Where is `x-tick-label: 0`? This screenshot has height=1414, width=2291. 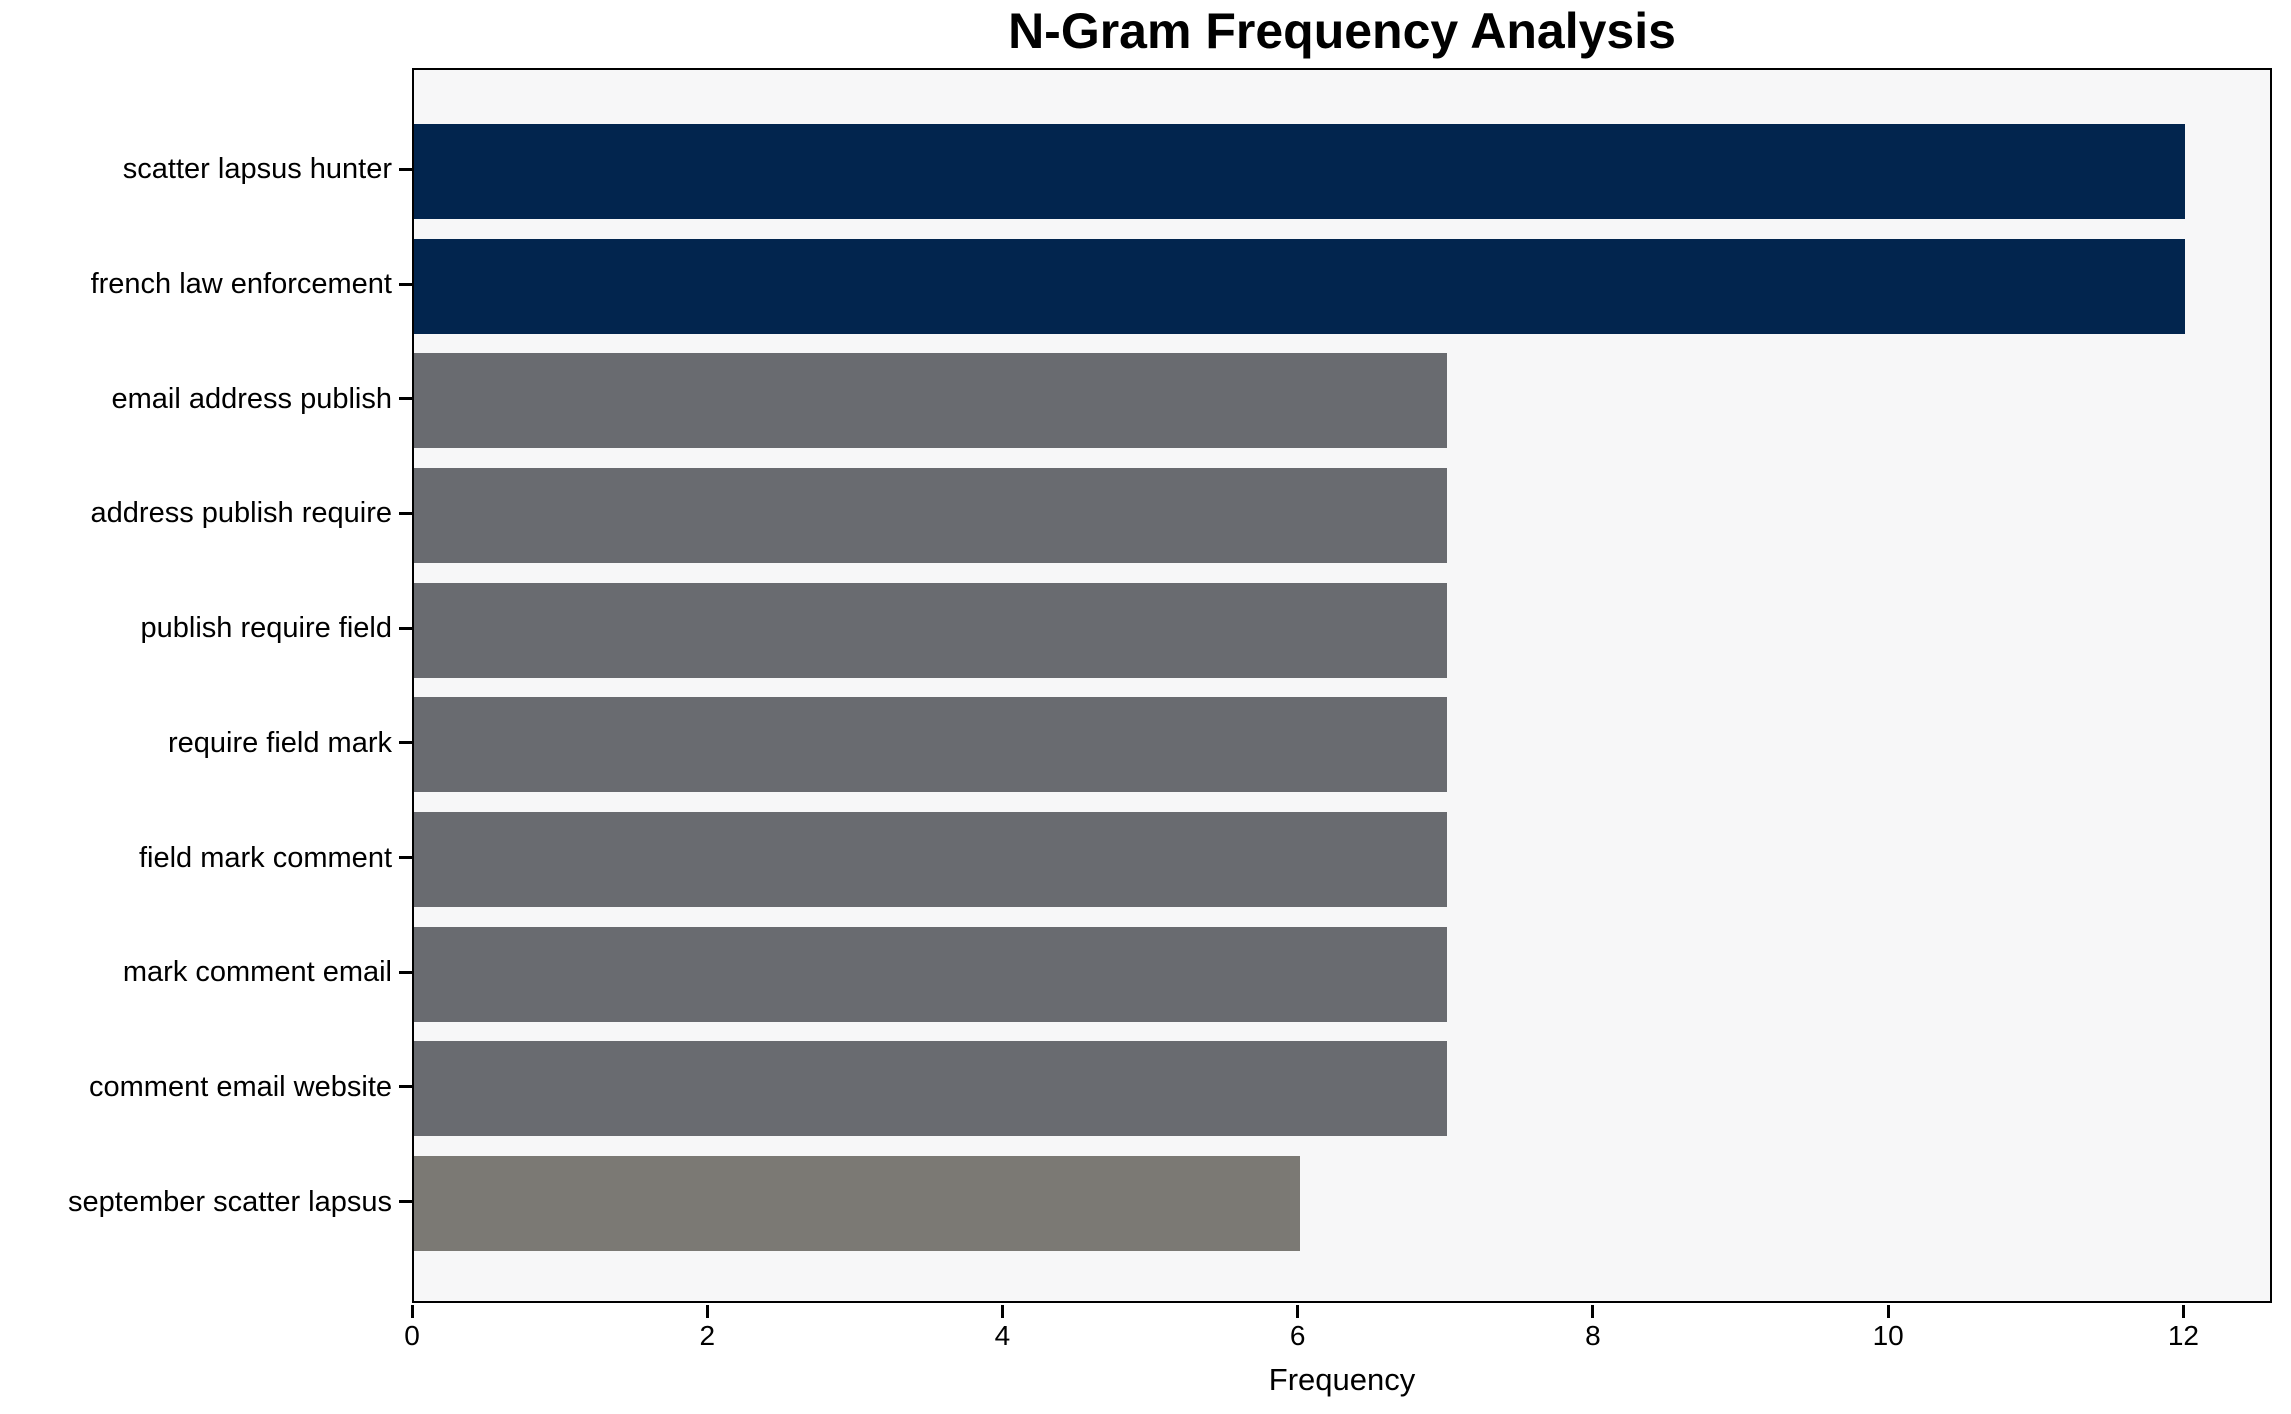
x-tick-label: 0 is located at coordinates (412, 1335).